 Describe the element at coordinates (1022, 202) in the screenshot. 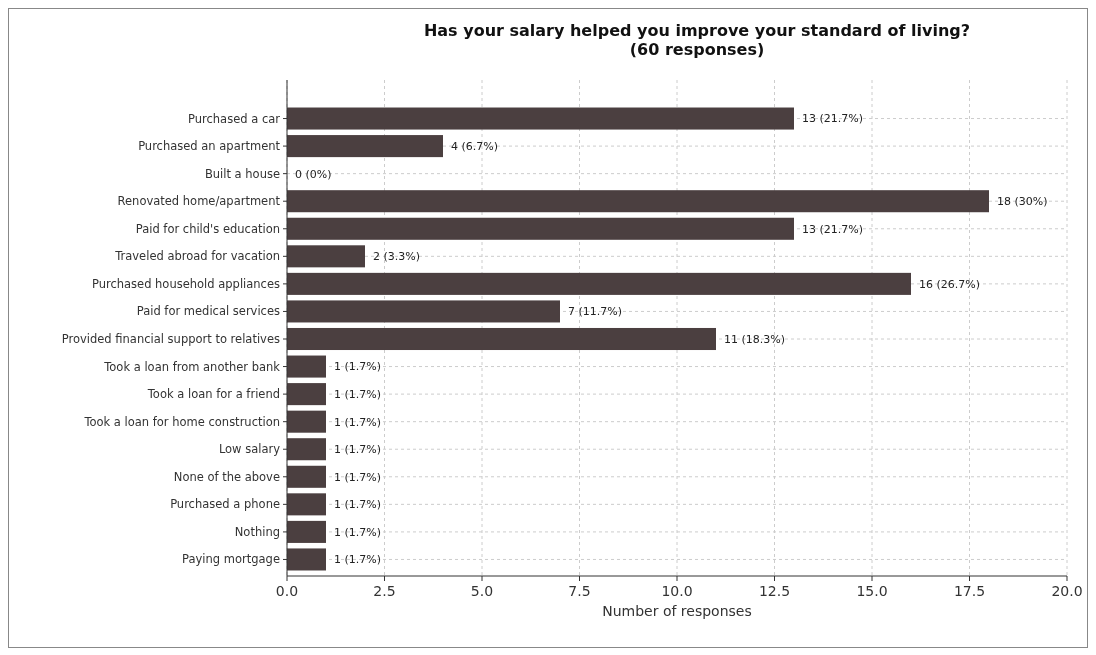

I see `data-label: 18 (30%)` at that location.